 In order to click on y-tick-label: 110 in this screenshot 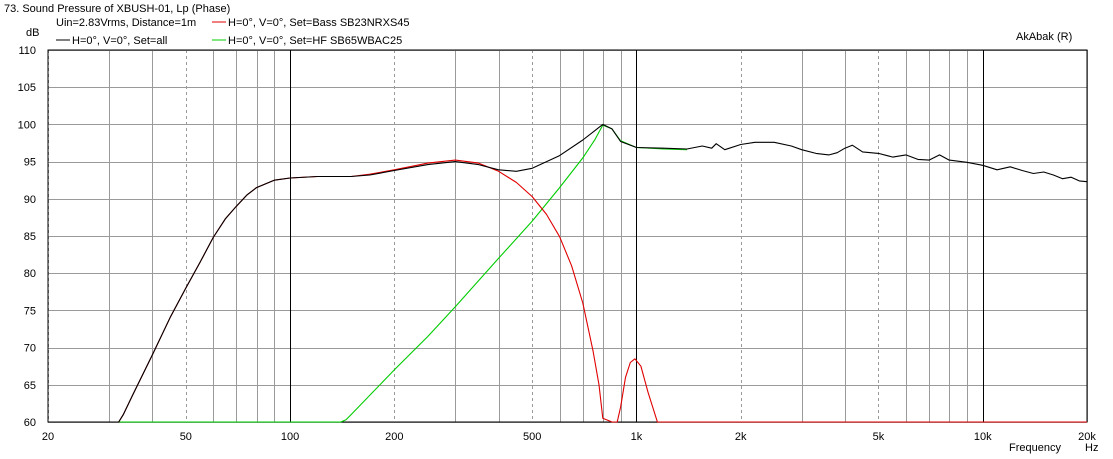, I will do `click(27, 51)`.